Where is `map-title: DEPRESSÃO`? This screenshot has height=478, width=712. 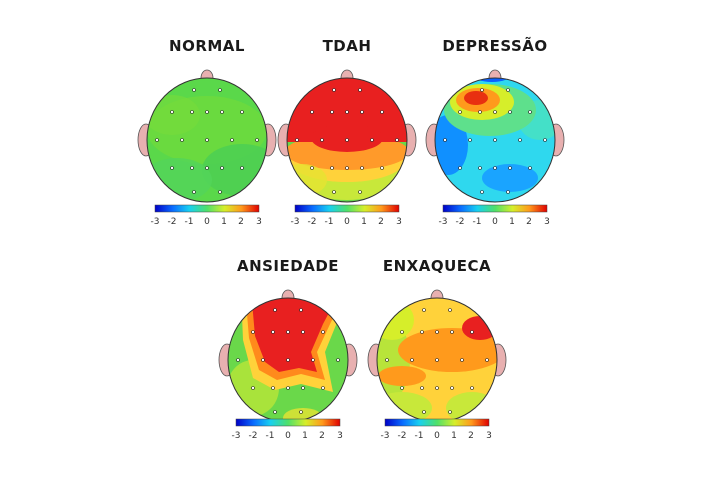 map-title: DEPRESSÃO is located at coordinates (495, 46).